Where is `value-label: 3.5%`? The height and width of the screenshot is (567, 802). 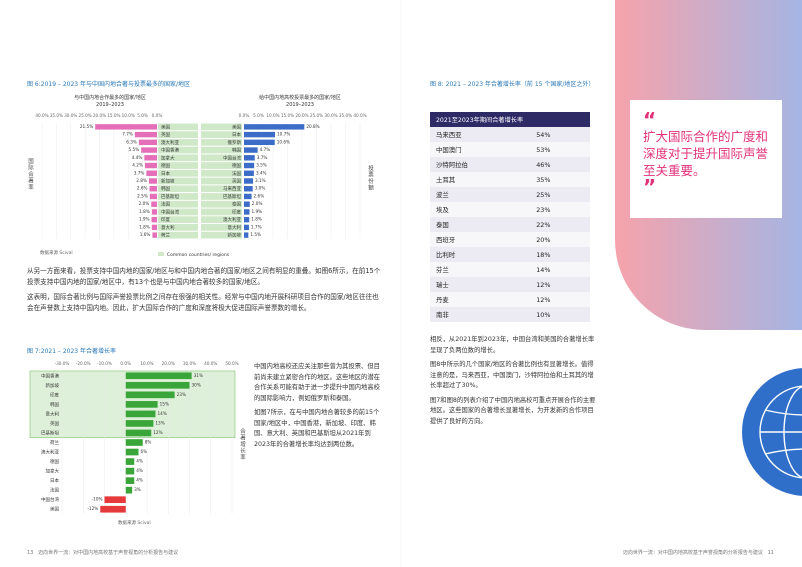 value-label: 3.5% is located at coordinates (261, 165).